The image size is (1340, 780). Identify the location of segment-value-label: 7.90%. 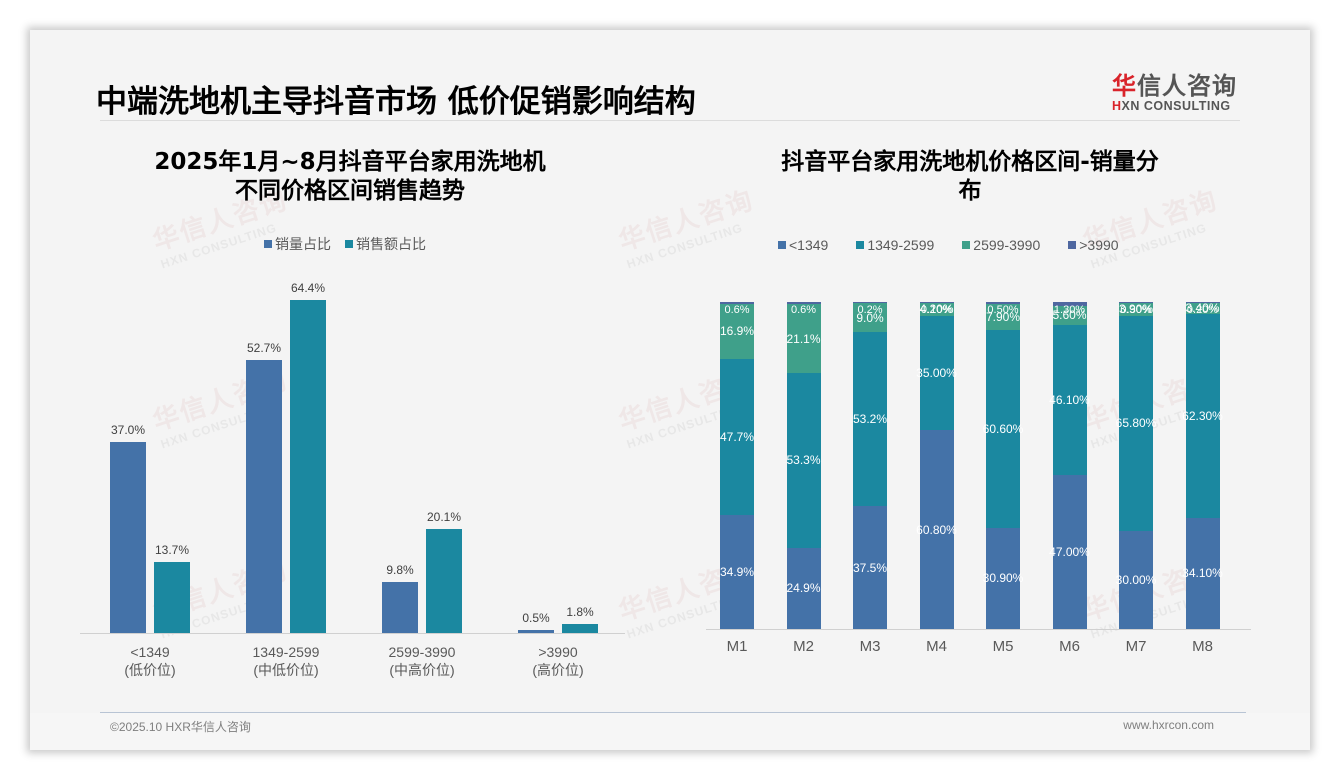
(1003, 316).